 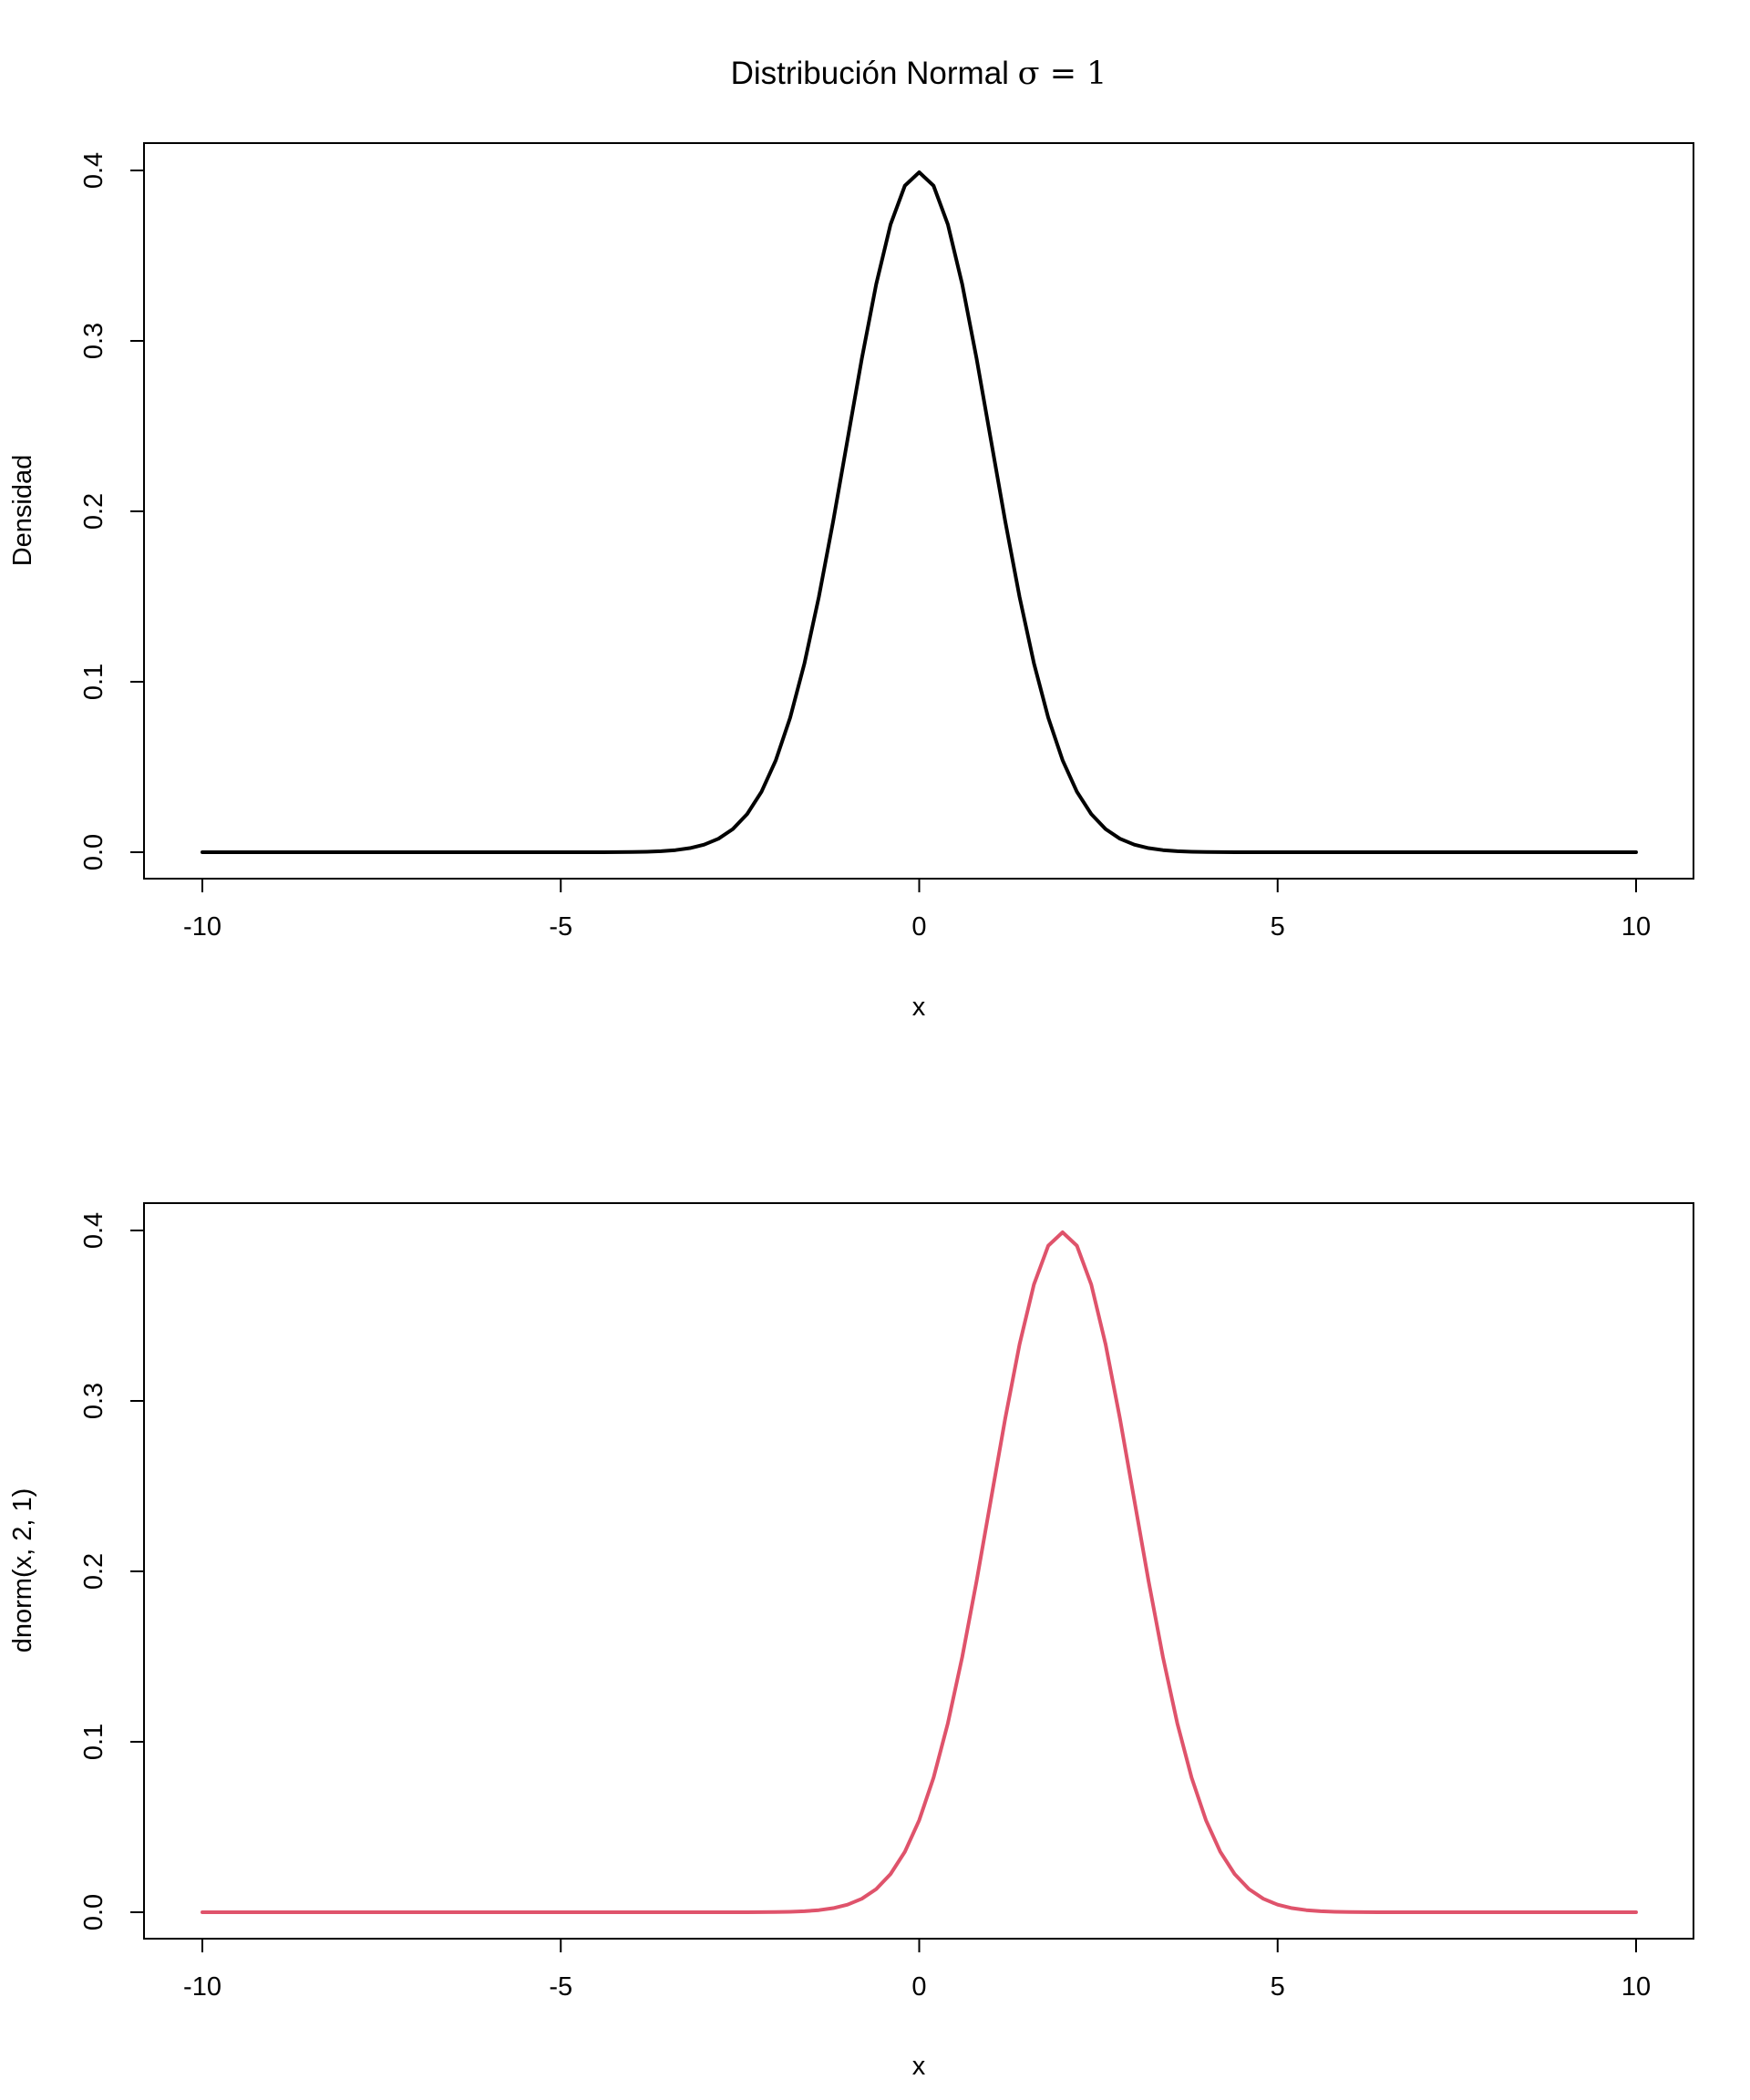 What do you see at coordinates (919, 1987) in the screenshot?
I see `x-tick-label-bottom: 0` at bounding box center [919, 1987].